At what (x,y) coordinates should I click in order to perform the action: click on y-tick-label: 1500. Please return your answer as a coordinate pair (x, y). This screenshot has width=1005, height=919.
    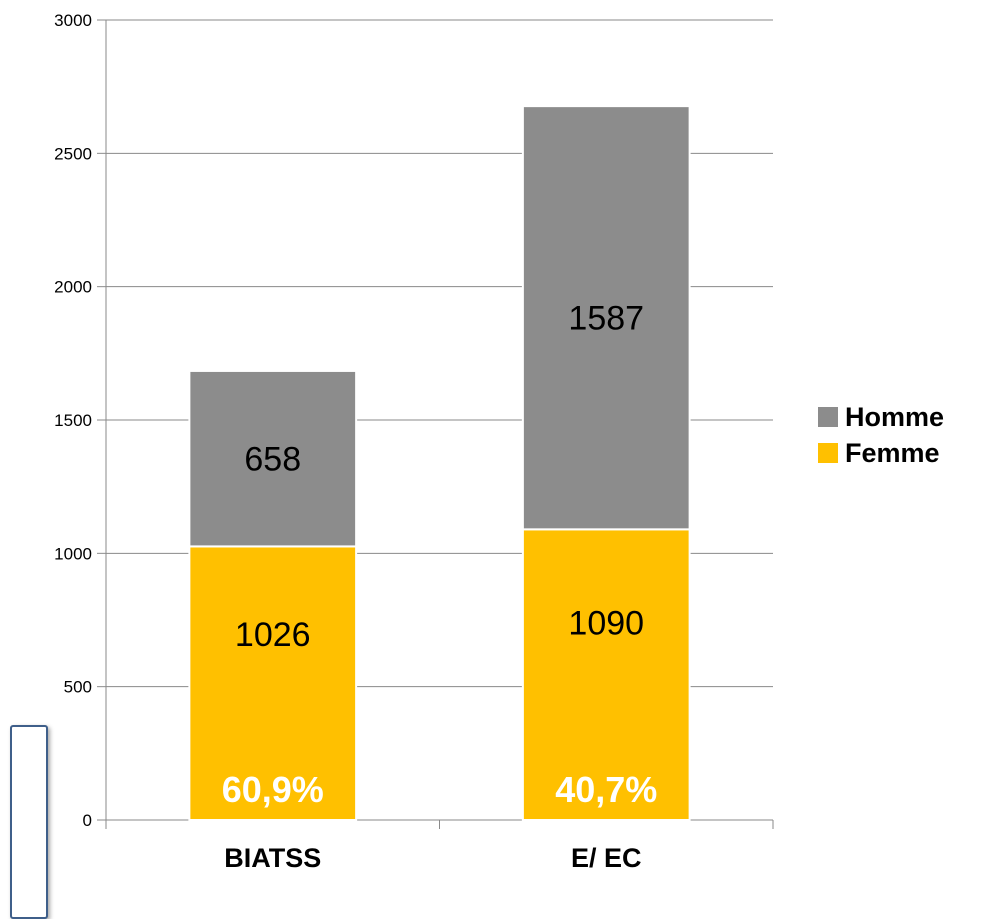
    Looking at the image, I should click on (73, 420).